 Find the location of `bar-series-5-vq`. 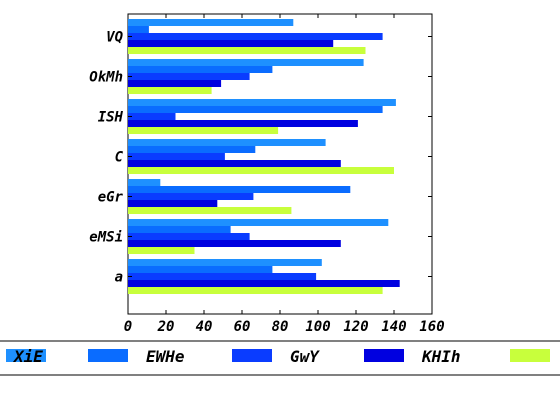

bar-series-5-vq is located at coordinates (247, 50).